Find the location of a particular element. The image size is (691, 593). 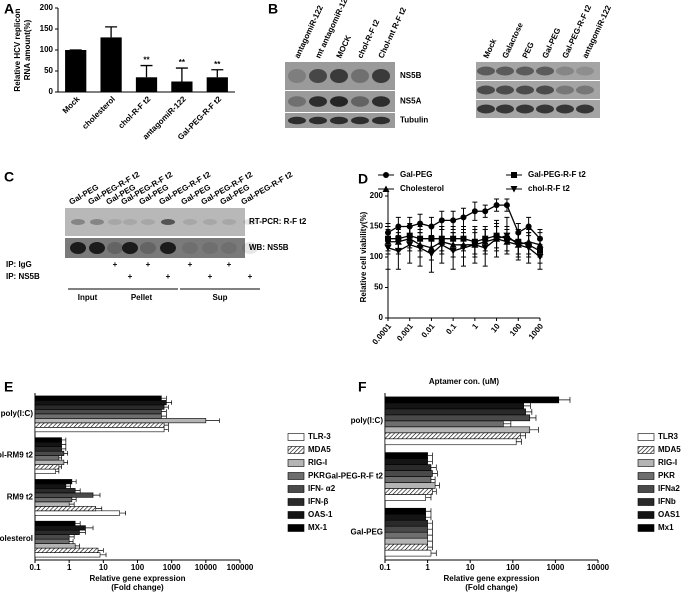

x-tick-label: 0.001 is located at coordinates (405, 332).